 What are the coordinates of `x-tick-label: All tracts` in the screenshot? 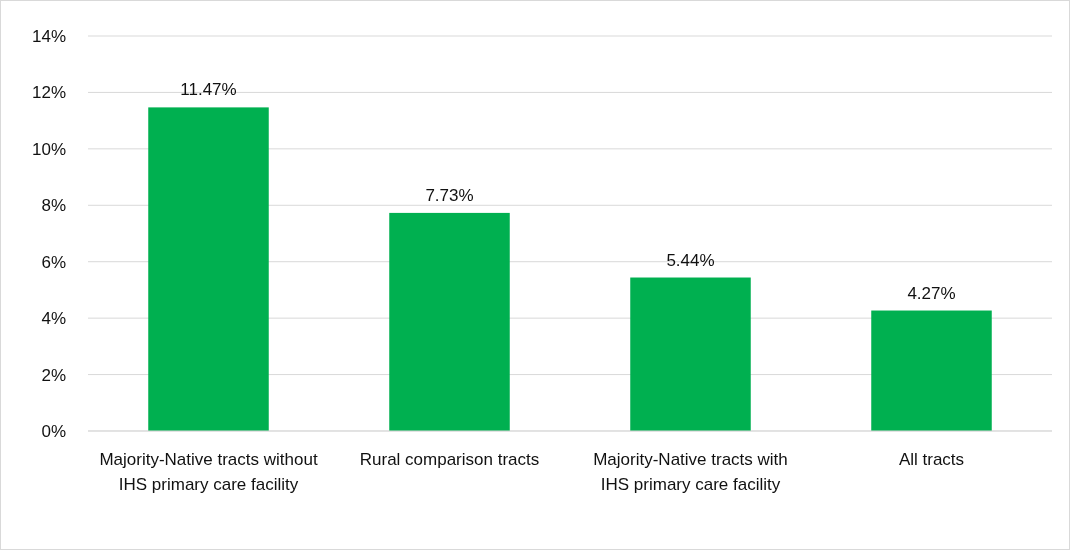 It's located at (931, 460).